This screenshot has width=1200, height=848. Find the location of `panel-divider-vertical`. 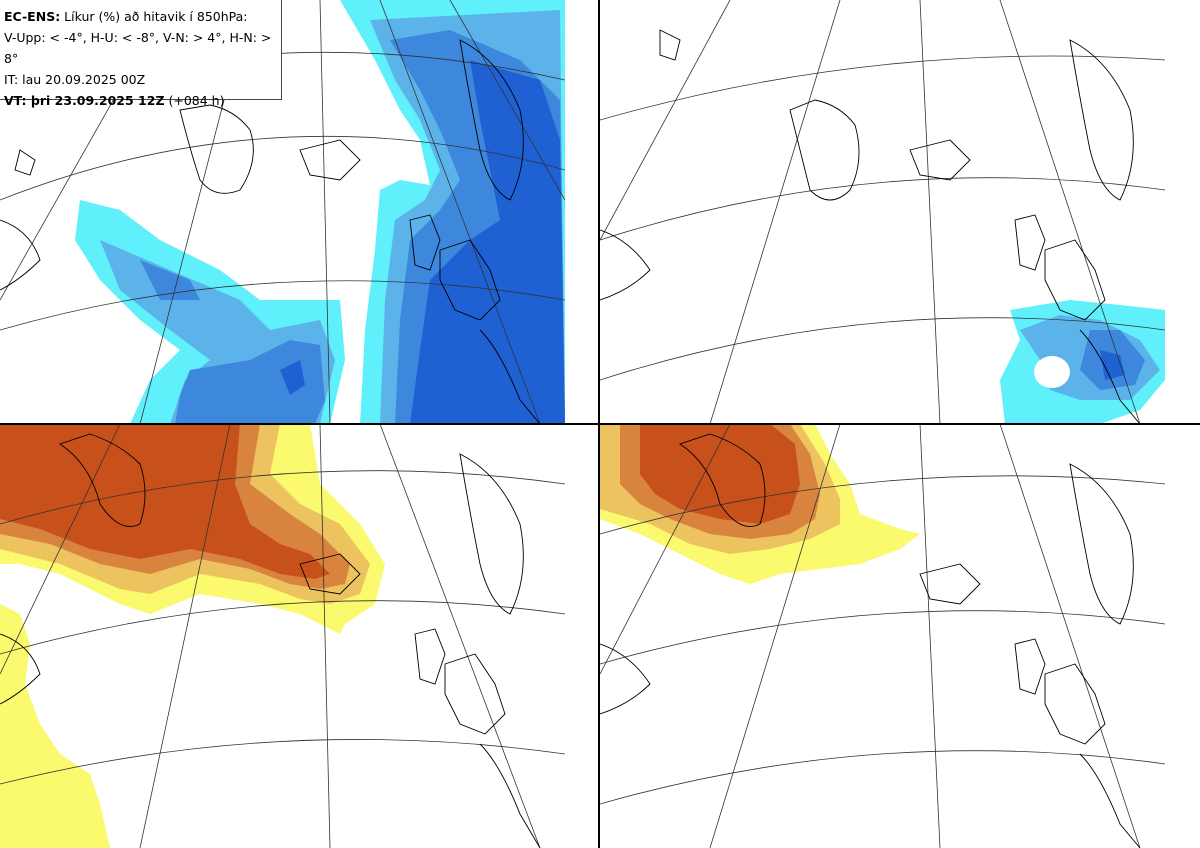

panel-divider-vertical is located at coordinates (599, 424).